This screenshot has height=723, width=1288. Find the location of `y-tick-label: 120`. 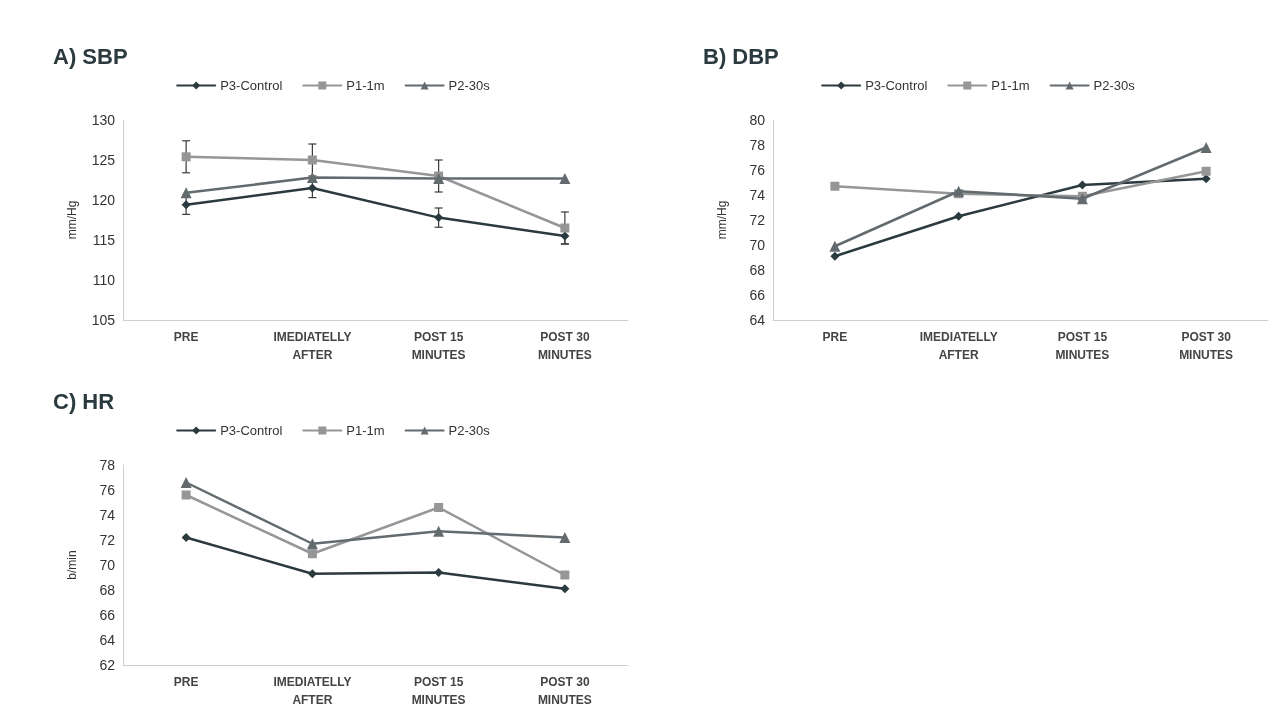

y-tick-label: 120 is located at coordinates (103, 200).